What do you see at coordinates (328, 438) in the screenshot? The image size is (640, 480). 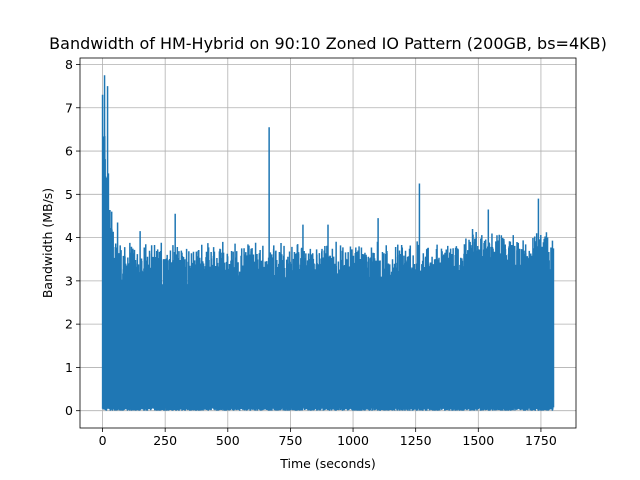 I see `x-axis-ticks: 0 250 500 750 1000 1250 1500 1750` at bounding box center [328, 438].